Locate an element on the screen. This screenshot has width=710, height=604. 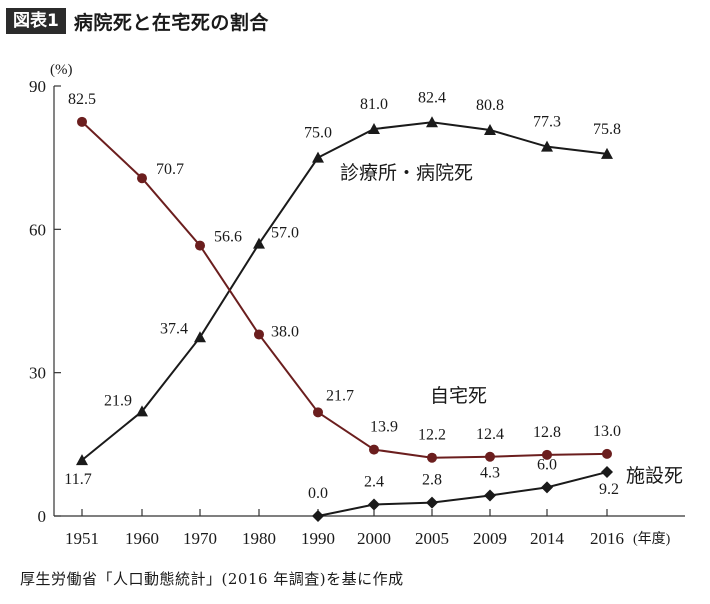
data-label: 0.0 is located at coordinates (318, 493).